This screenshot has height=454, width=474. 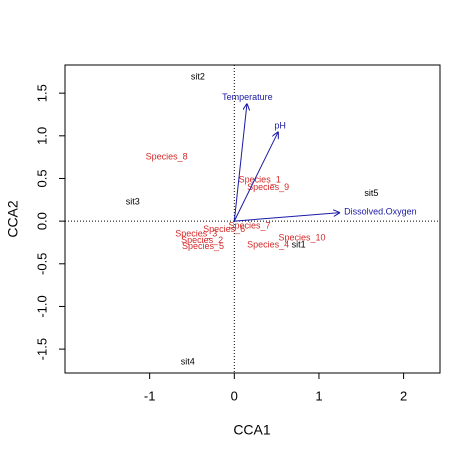 What do you see at coordinates (250, 226) in the screenshot?
I see `species-label: Species_7` at bounding box center [250, 226].